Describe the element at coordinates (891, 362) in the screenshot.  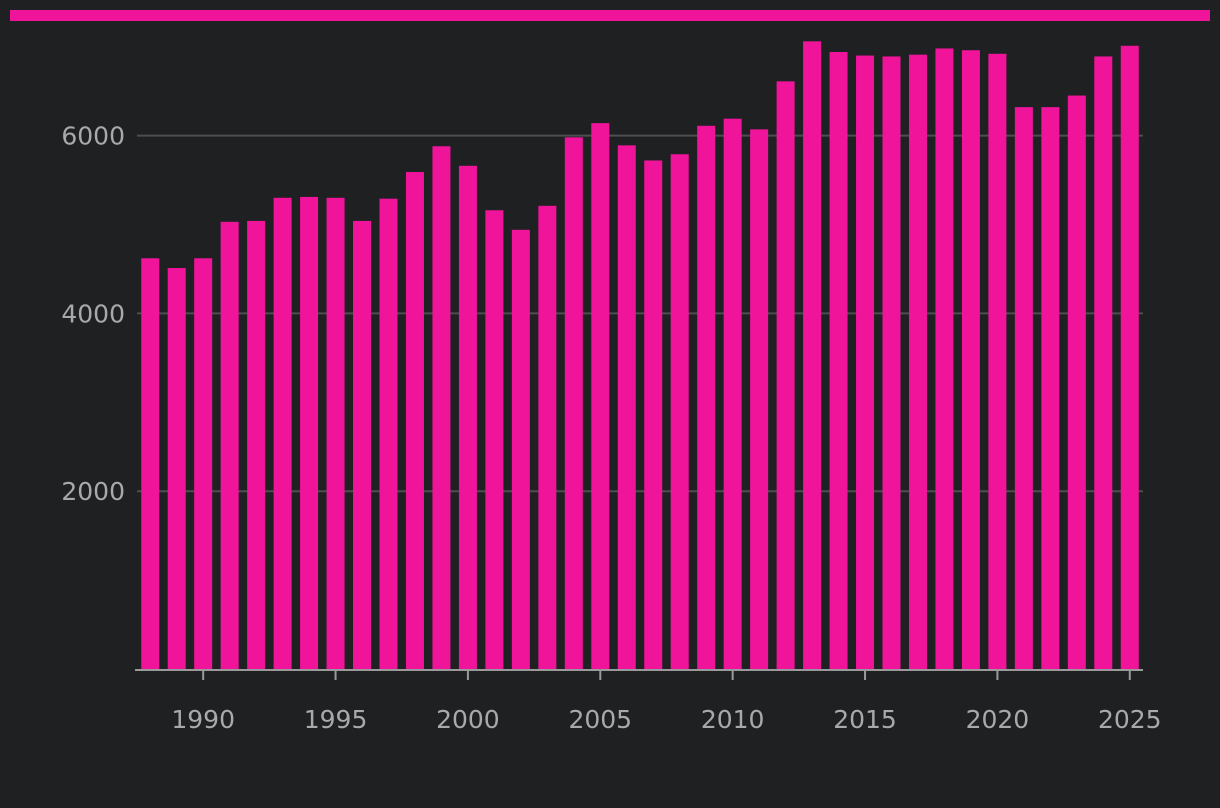
I see `bar-2016` at that location.